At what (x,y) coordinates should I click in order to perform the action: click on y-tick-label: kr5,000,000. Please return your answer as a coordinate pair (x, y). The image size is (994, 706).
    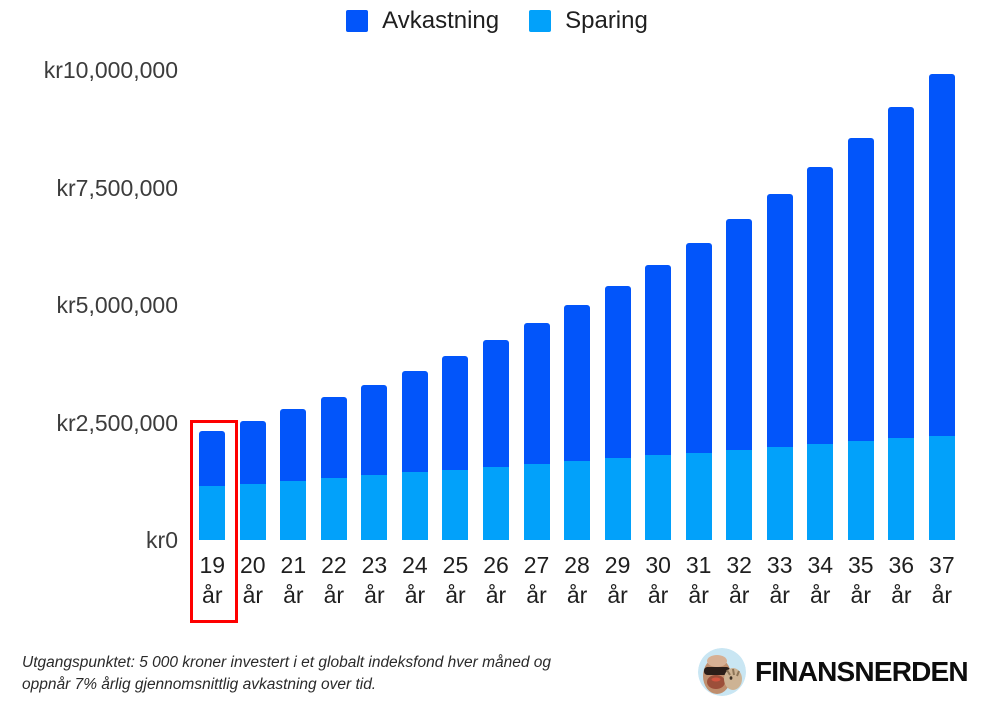
    Looking at the image, I should click on (117, 305).